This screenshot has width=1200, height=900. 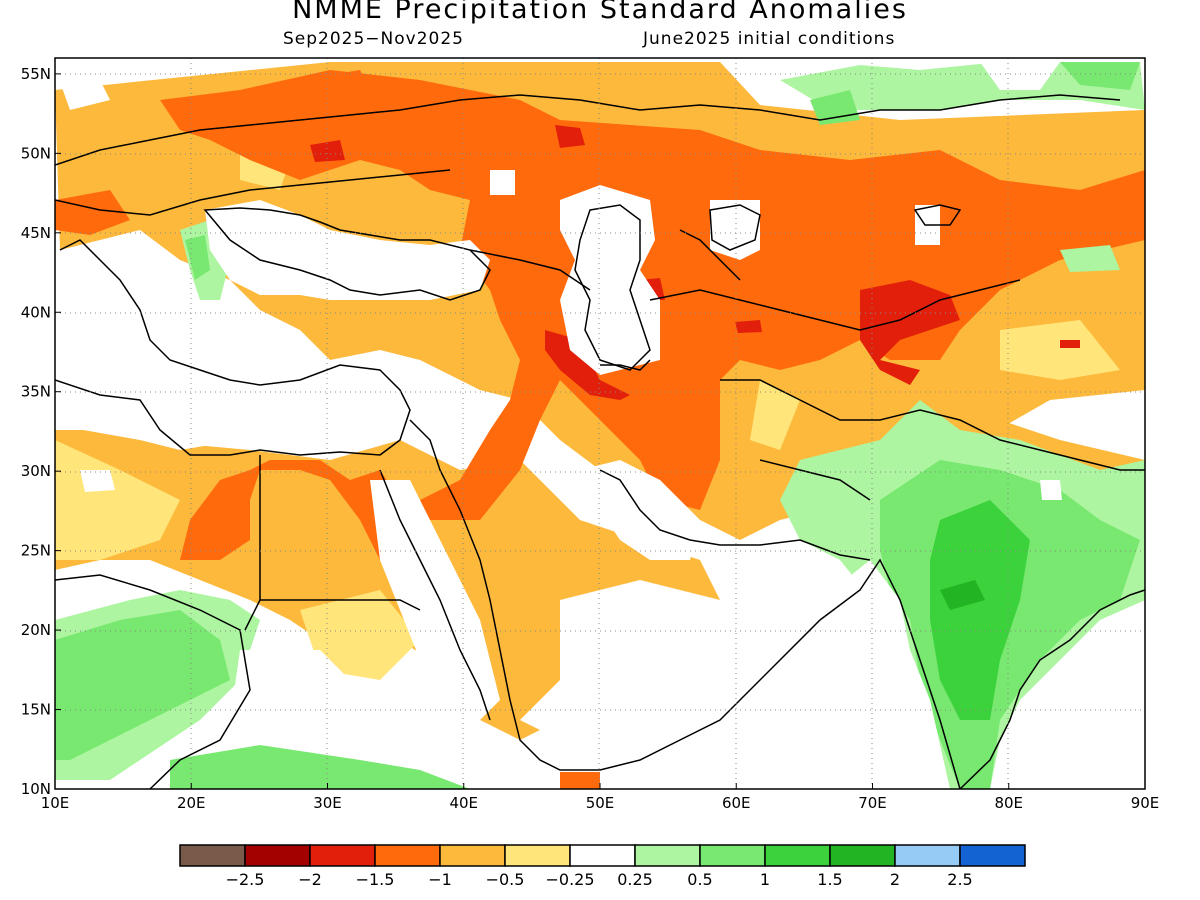 What do you see at coordinates (327, 803) in the screenshot?
I see `x-tick-label: 30E` at bounding box center [327, 803].